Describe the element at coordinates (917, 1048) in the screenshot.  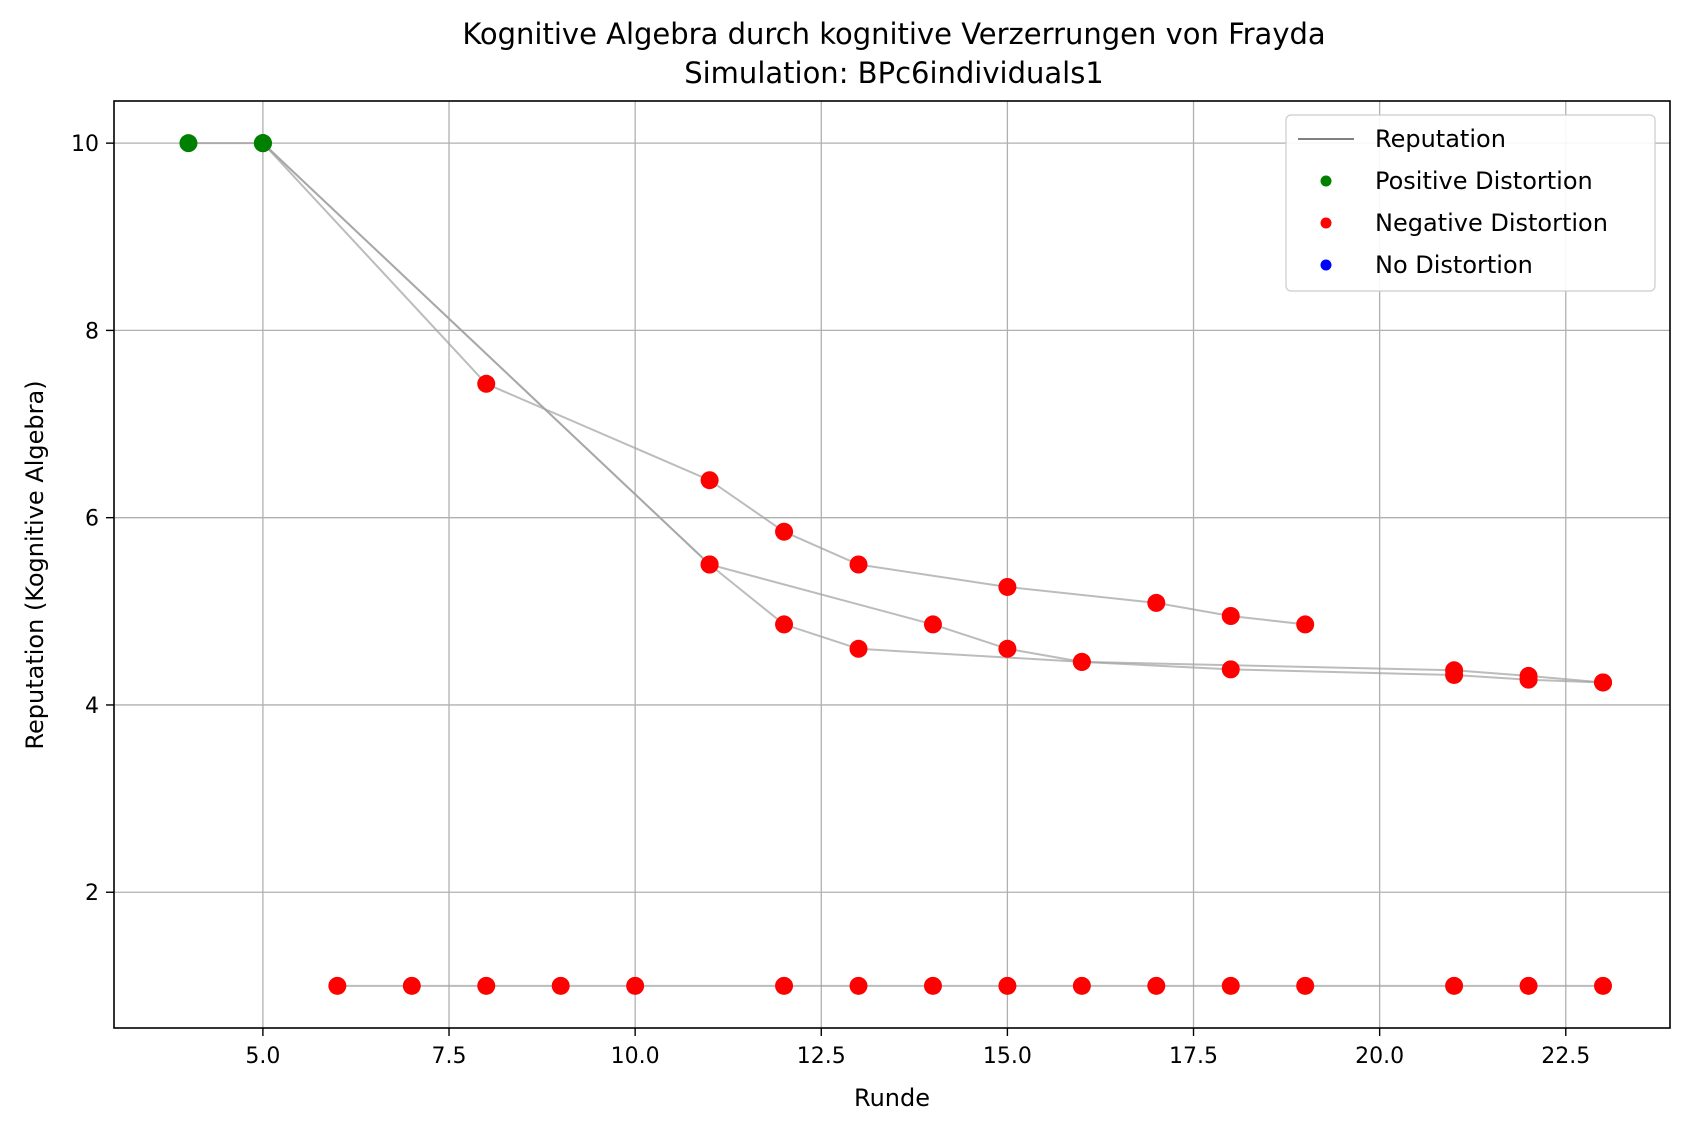
I see `x-axis-ticks: 5.0 7.5 10.0 12.5 15.0 17.5 20.0 22.5` at that location.